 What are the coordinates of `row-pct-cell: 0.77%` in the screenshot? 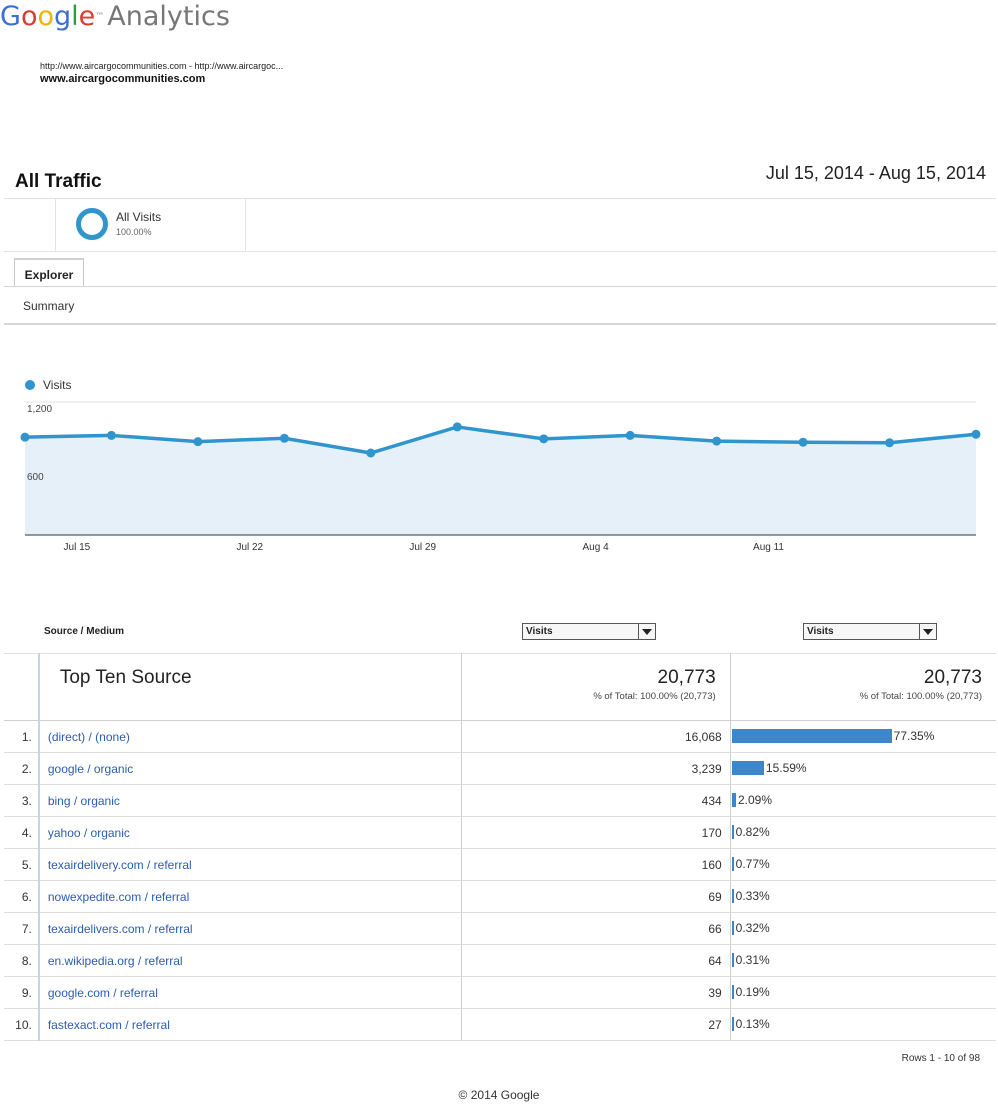 It's located at (863, 864).